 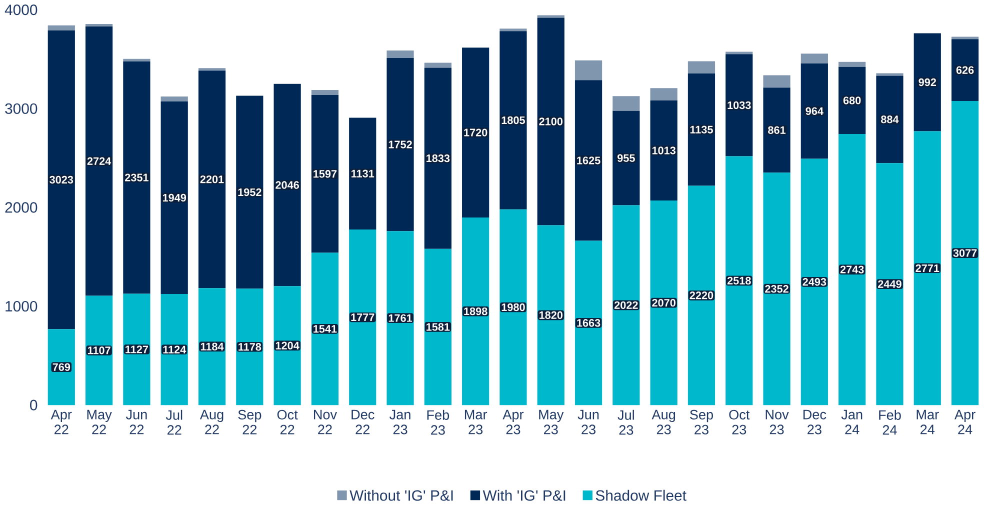 I want to click on data-label: 2100, so click(x=551, y=122).